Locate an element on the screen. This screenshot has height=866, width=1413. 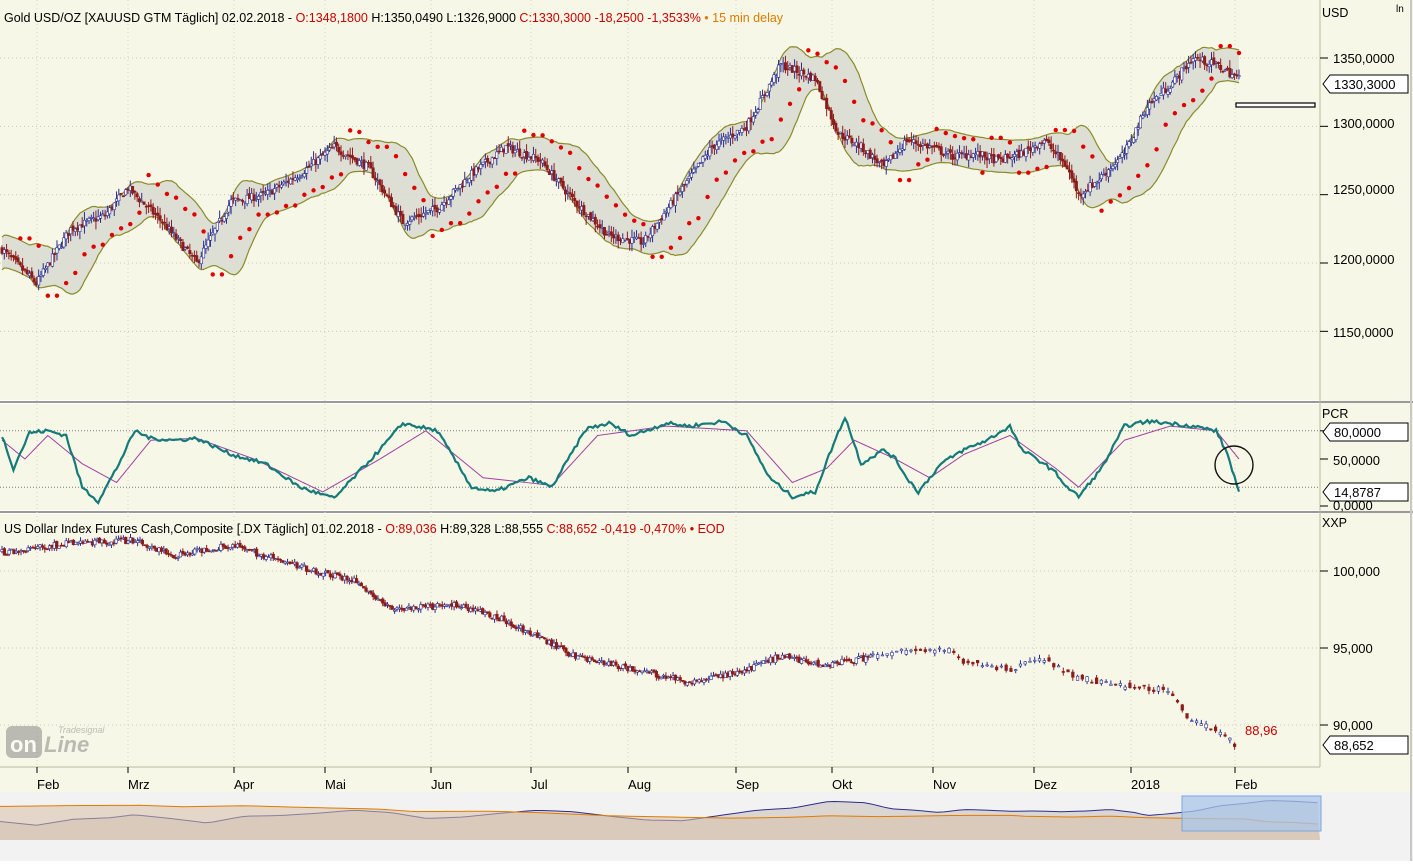
gold-unit-label: USD is located at coordinates (1335, 13).